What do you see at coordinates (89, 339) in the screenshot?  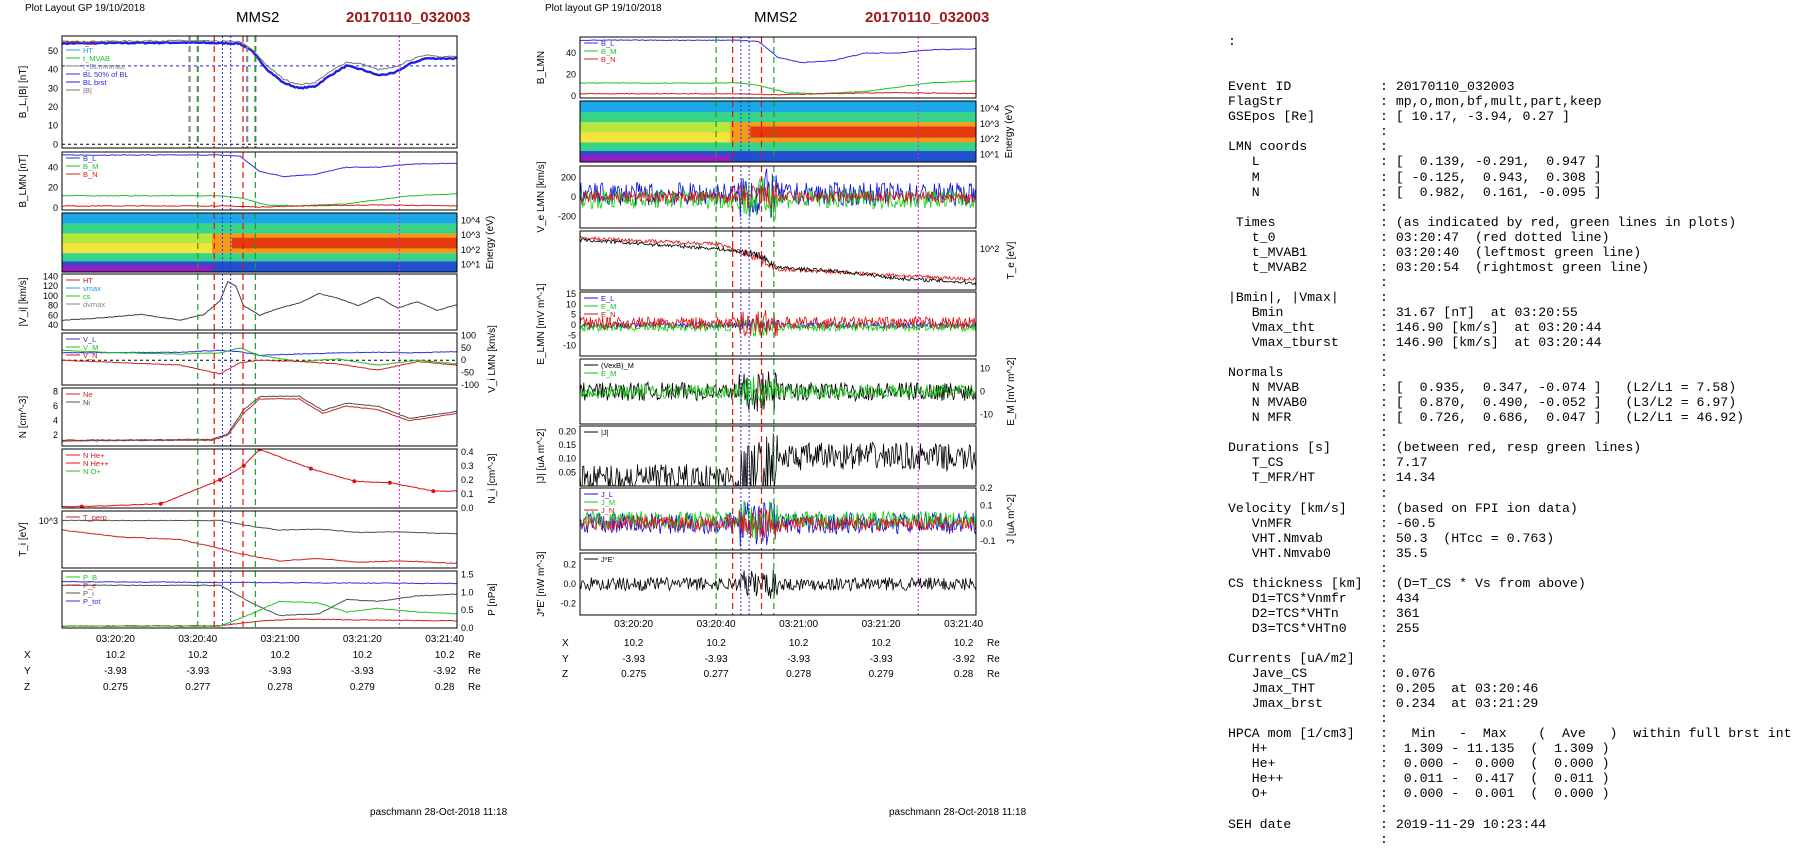 I see `legend-label: V_L` at bounding box center [89, 339].